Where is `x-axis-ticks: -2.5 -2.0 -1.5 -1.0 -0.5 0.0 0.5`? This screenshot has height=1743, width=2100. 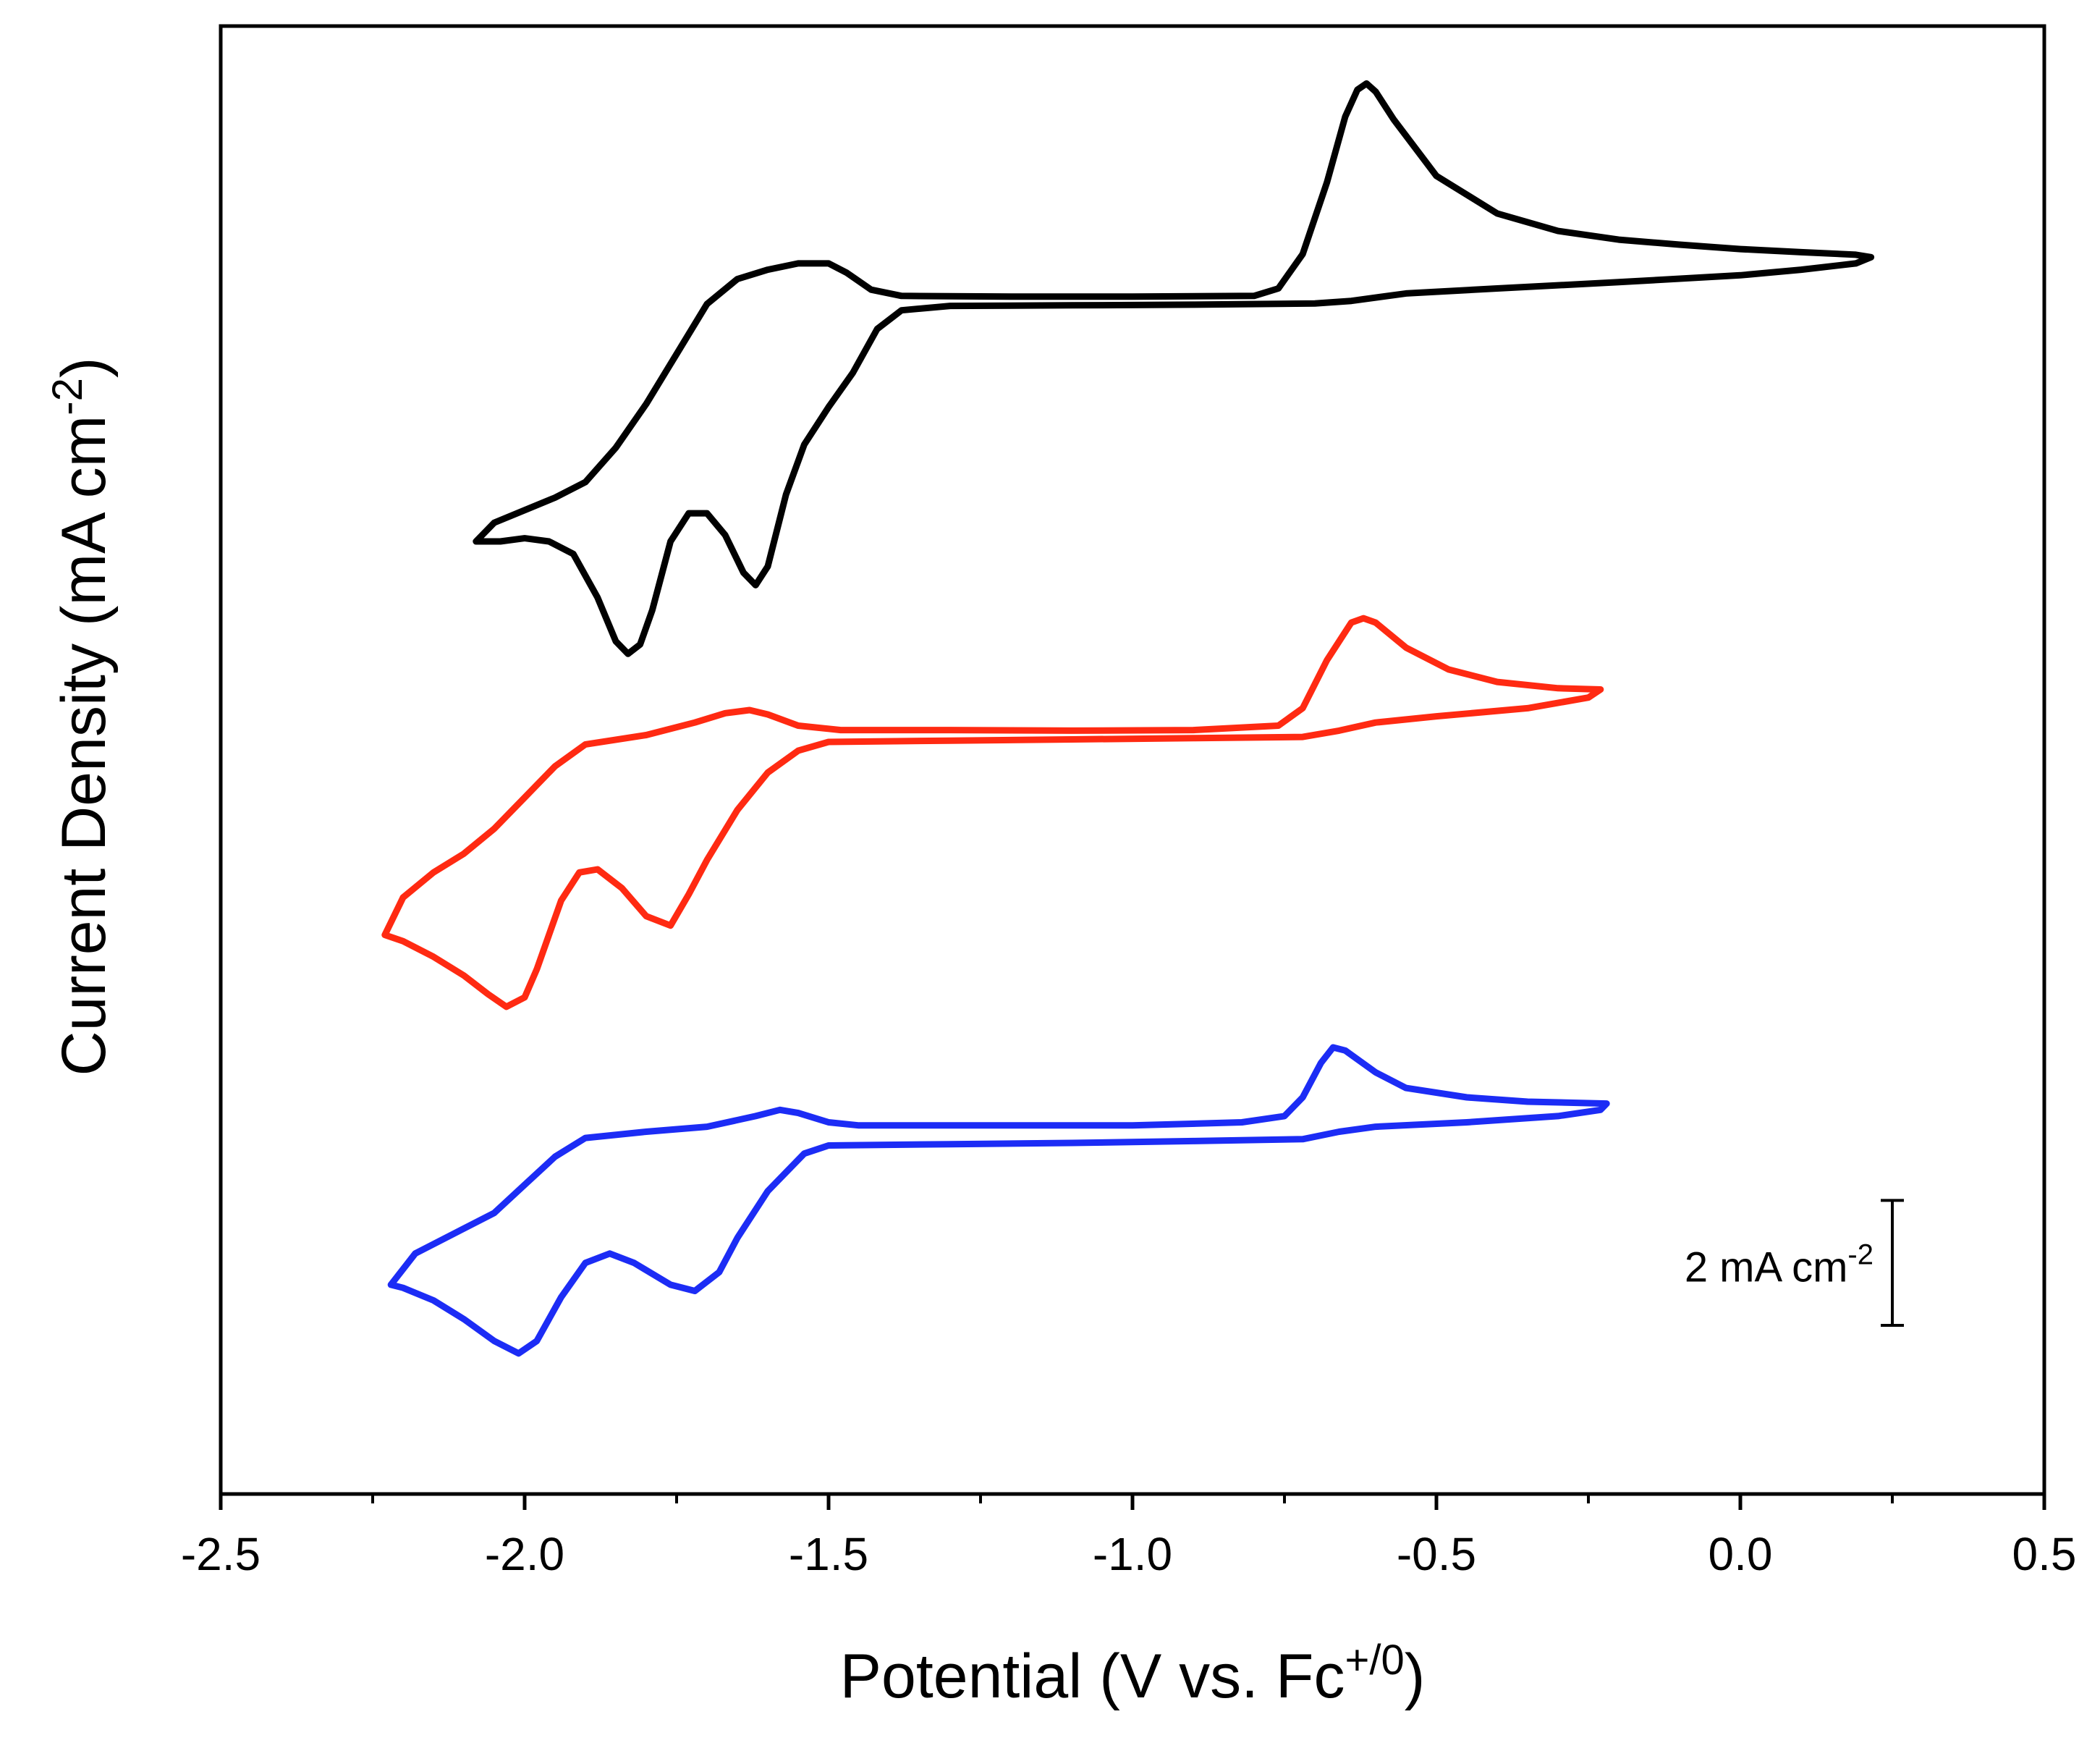
x-axis-ticks: -2.5 -2.0 -1.5 -1.0 -0.5 0.0 0.5 is located at coordinates (1129, 1537).